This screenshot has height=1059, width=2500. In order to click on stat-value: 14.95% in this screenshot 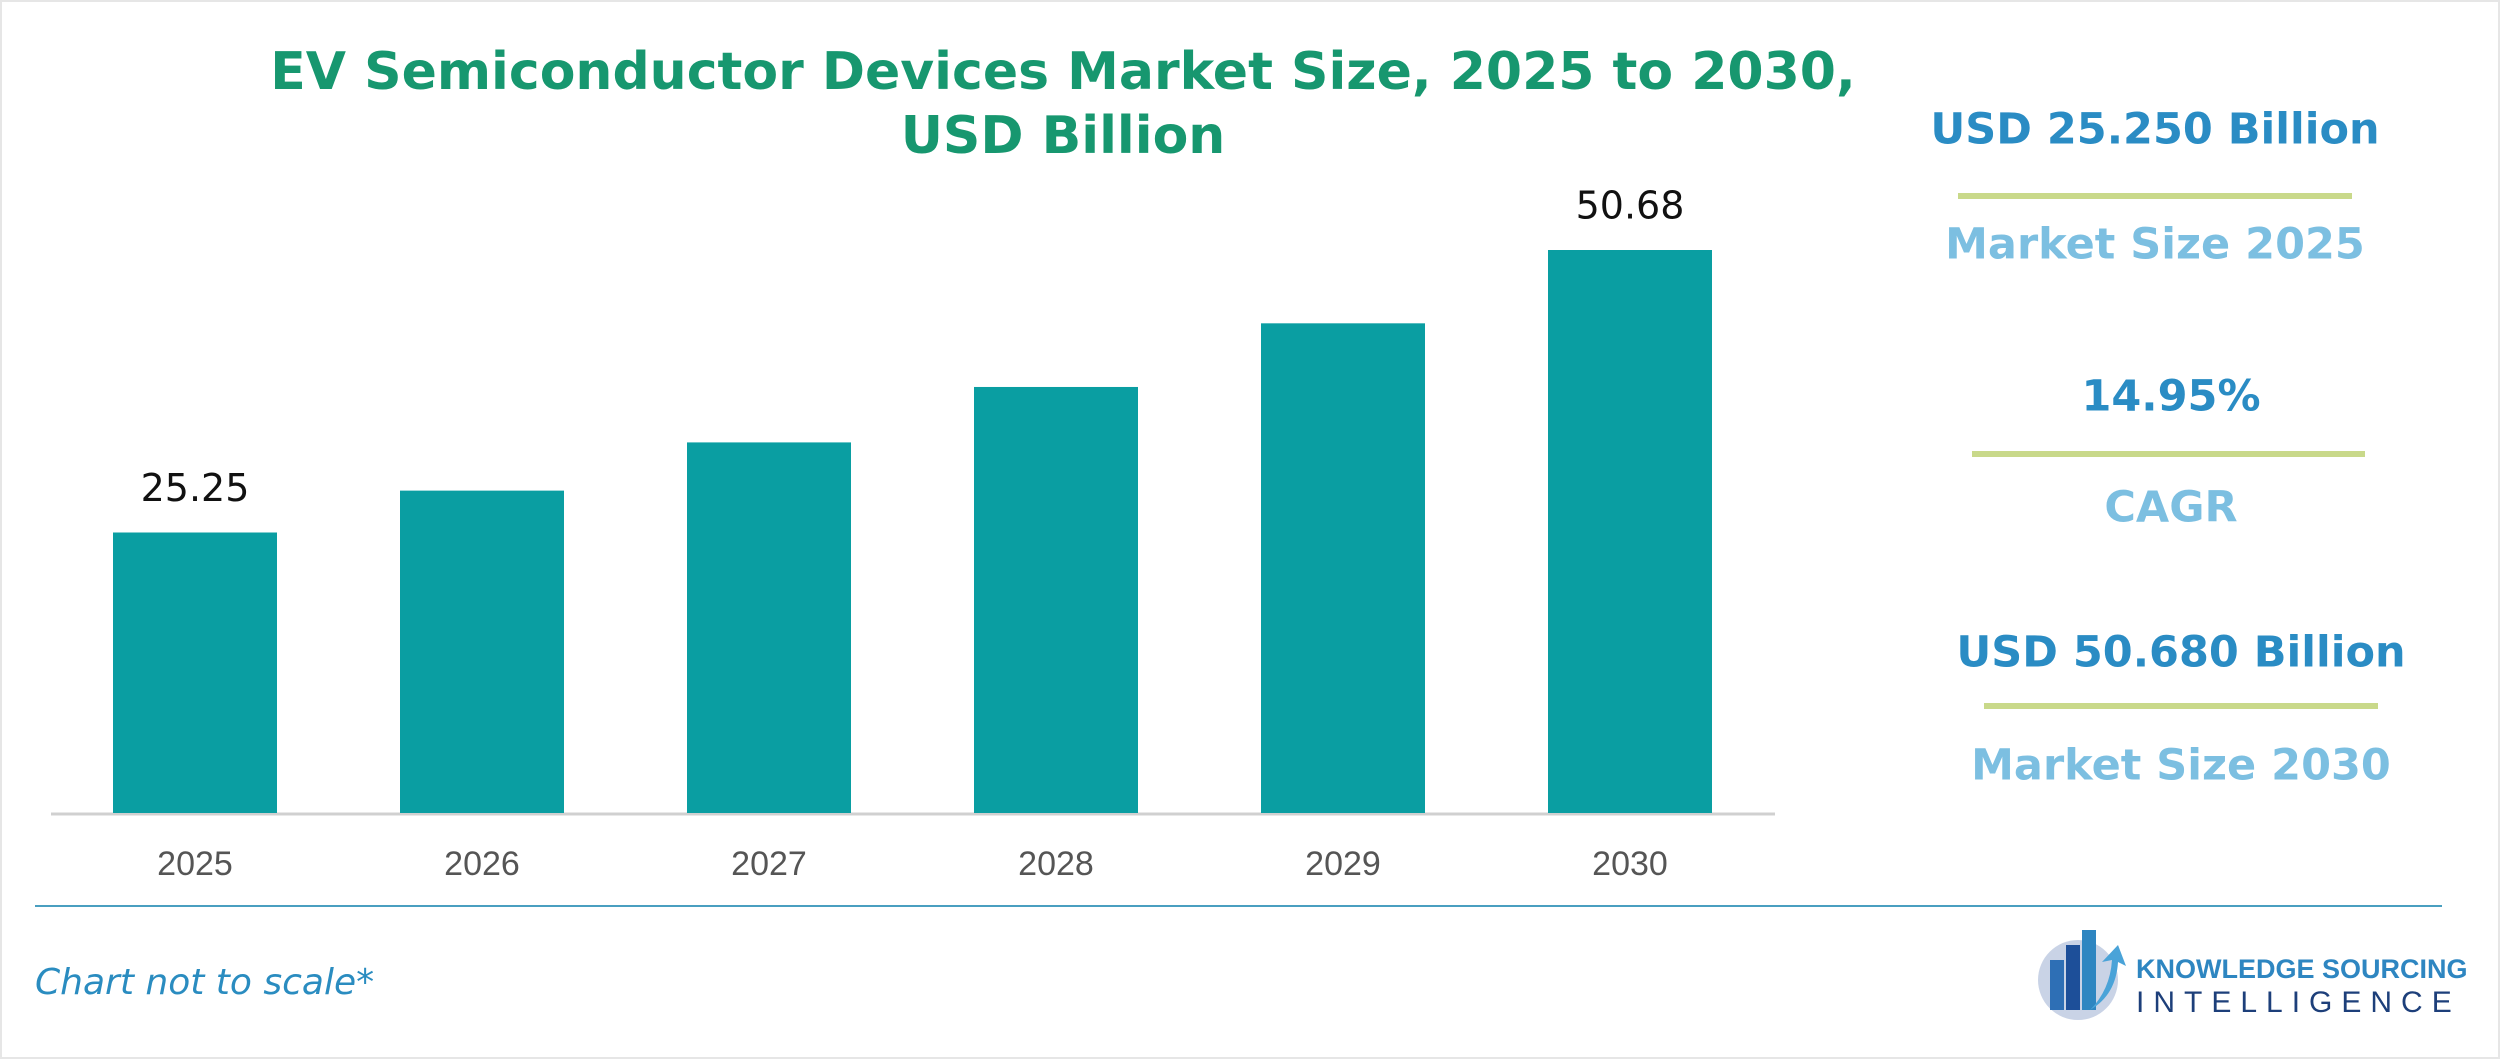, I will do `click(2170, 397)`.